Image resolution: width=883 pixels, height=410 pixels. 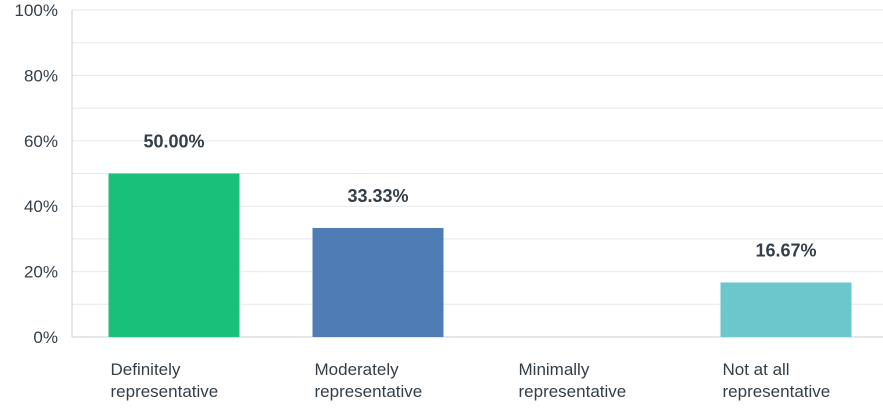 I want to click on y-tick-label: 80%, so click(x=41, y=75).